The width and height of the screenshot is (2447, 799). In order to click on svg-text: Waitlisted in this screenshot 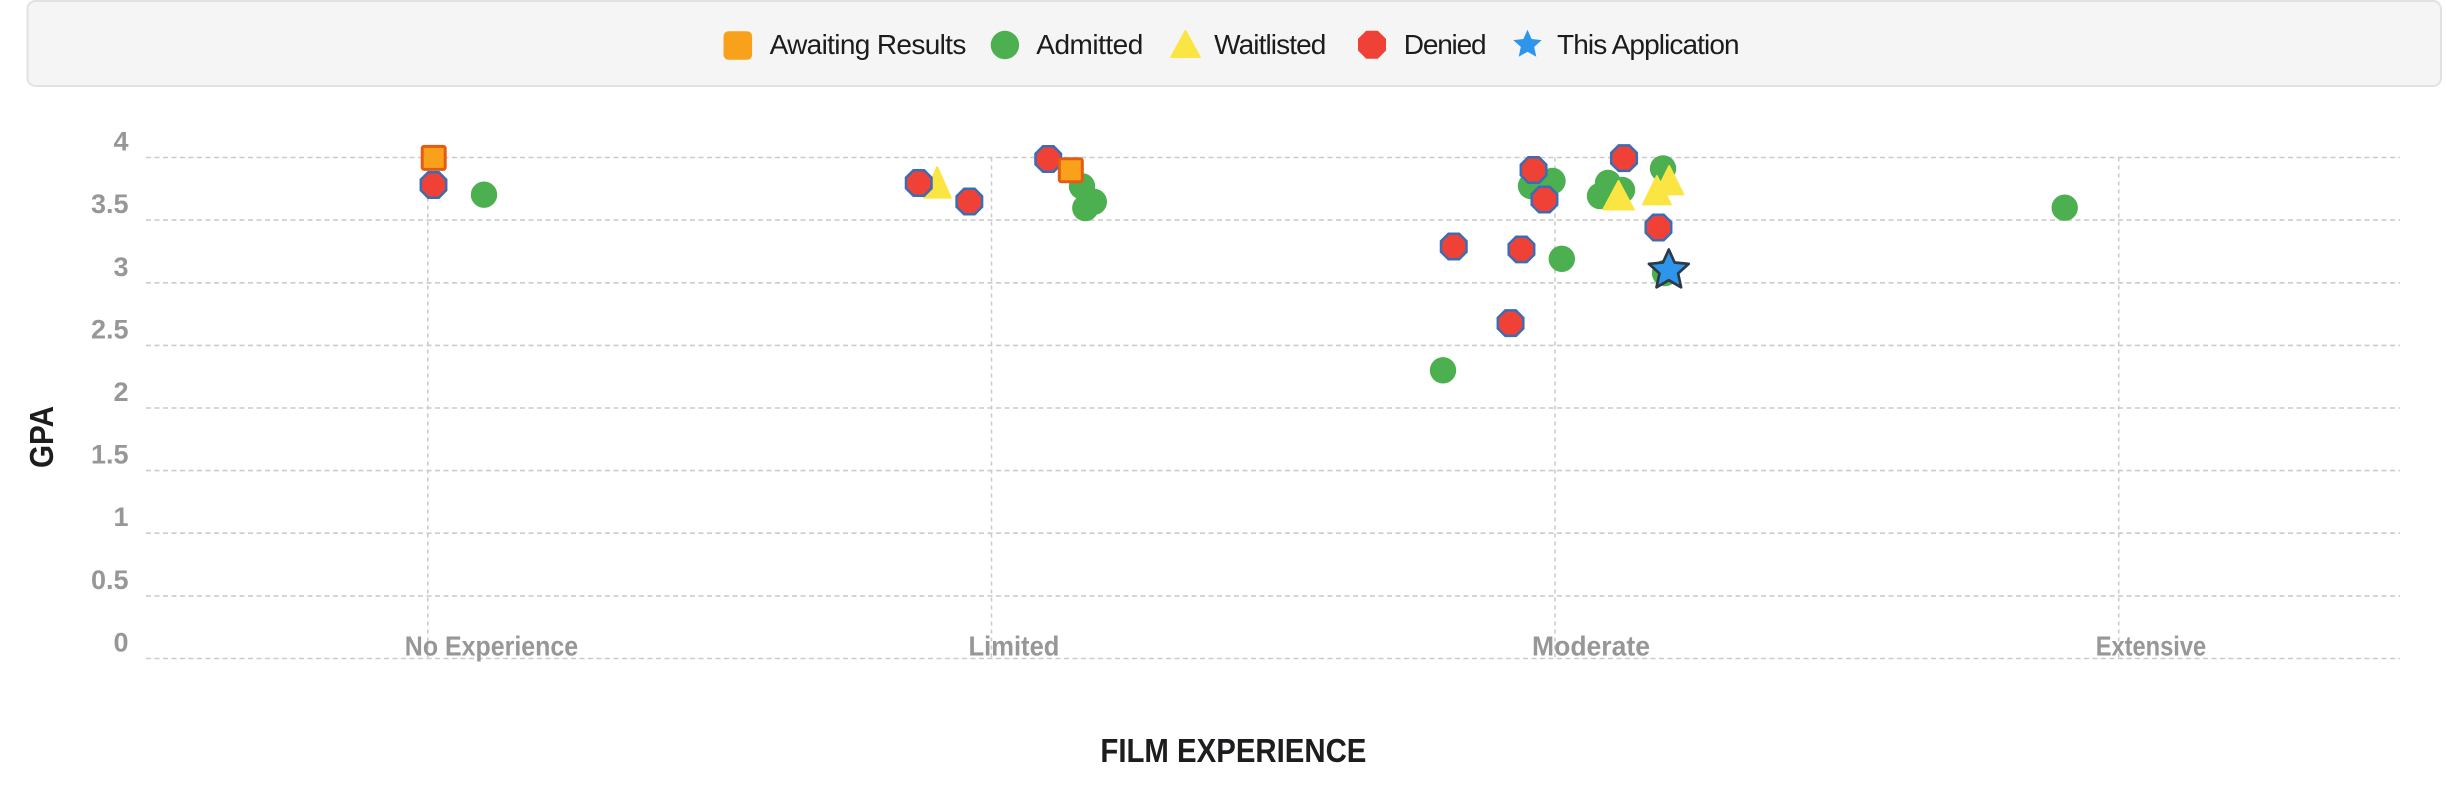, I will do `click(1269, 44)`.